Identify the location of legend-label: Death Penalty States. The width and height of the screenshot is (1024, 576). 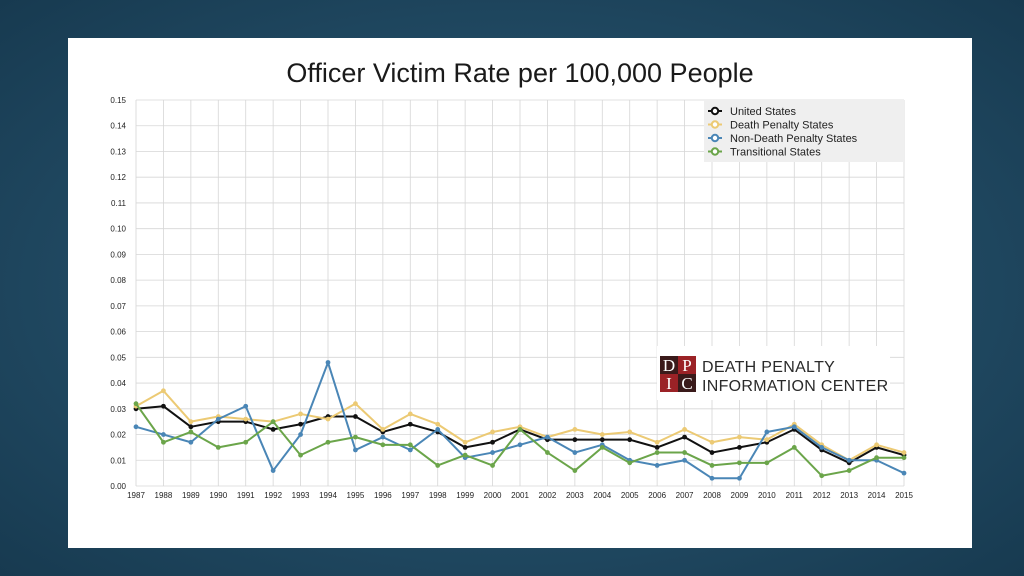
(782, 126).